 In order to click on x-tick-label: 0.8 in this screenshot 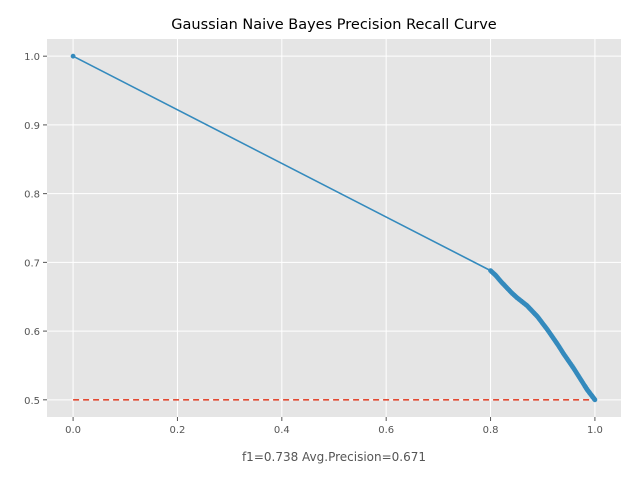, I will do `click(491, 430)`.